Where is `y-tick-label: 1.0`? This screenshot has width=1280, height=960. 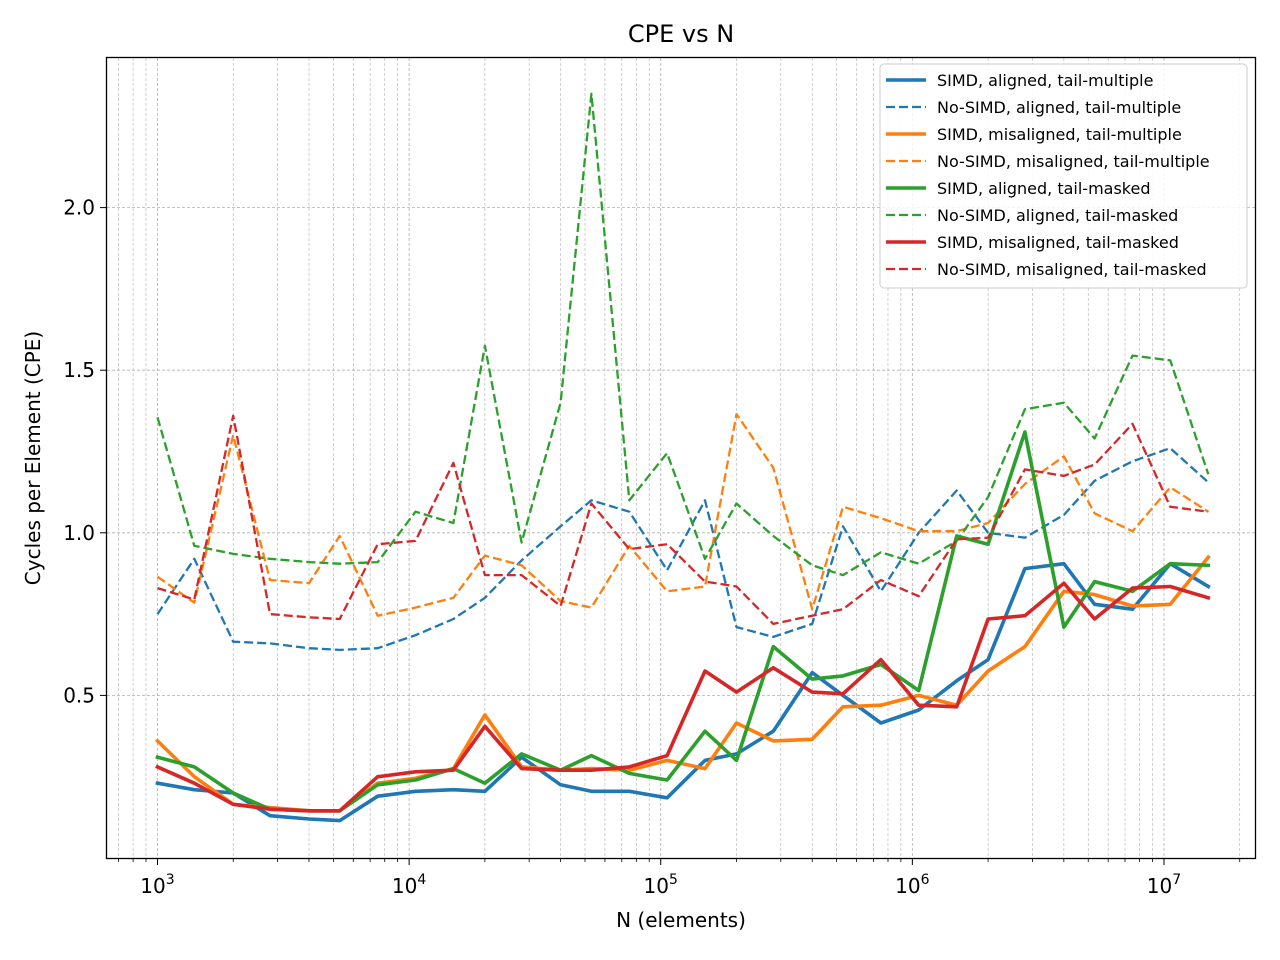 y-tick-label: 1.0 is located at coordinates (79, 533).